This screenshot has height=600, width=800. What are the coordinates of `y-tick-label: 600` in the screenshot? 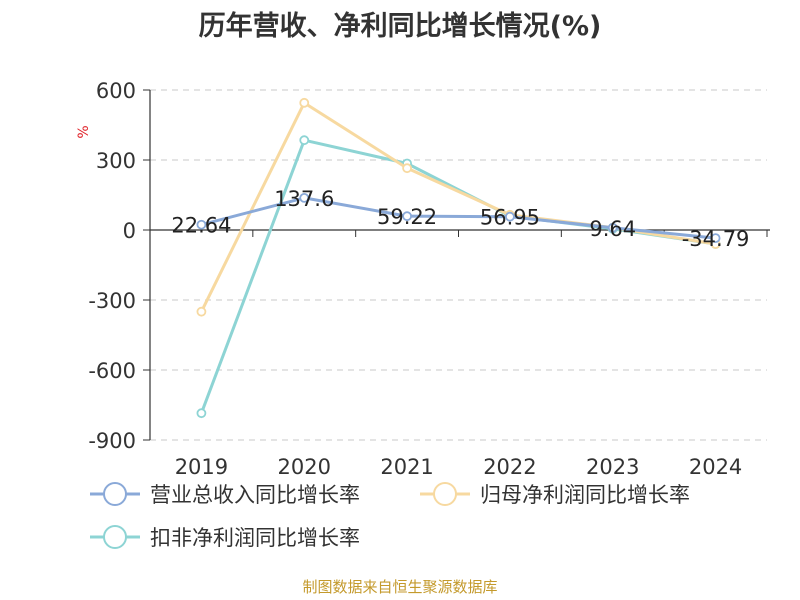 It's located at (116, 91).